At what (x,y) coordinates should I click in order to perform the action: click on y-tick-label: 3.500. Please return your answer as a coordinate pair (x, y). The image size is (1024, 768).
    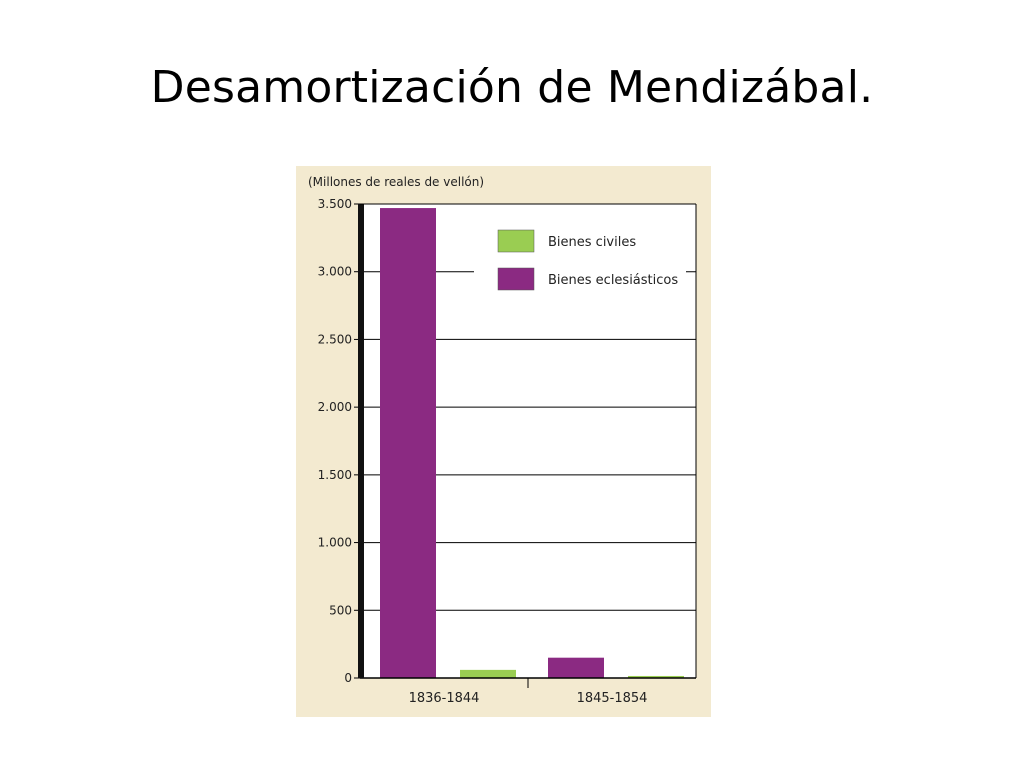
    Looking at the image, I should click on (335, 204).